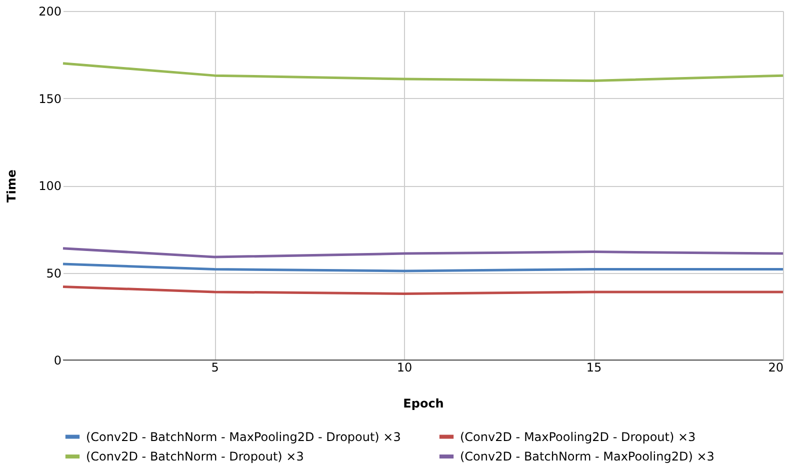  Describe the element at coordinates (54, 273) in the screenshot. I see `y-tick-label: 50` at that location.